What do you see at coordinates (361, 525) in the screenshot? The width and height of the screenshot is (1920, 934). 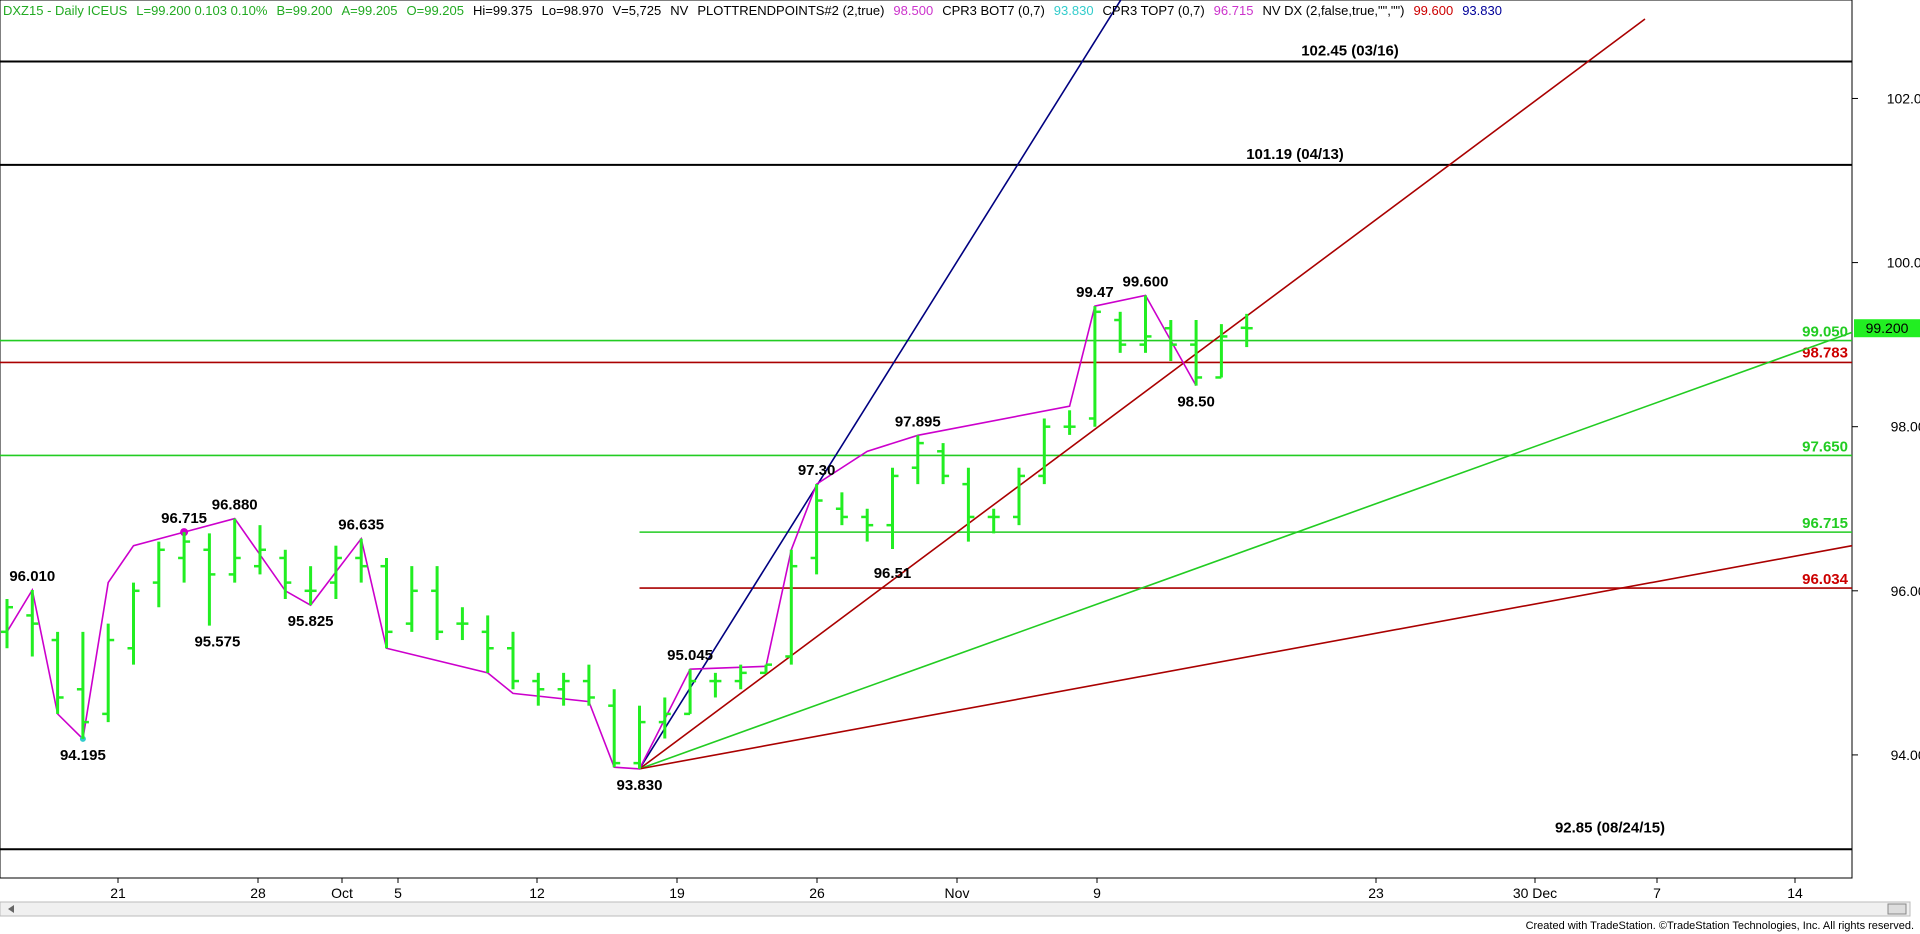 I see `swing-label: 96.635` at bounding box center [361, 525].